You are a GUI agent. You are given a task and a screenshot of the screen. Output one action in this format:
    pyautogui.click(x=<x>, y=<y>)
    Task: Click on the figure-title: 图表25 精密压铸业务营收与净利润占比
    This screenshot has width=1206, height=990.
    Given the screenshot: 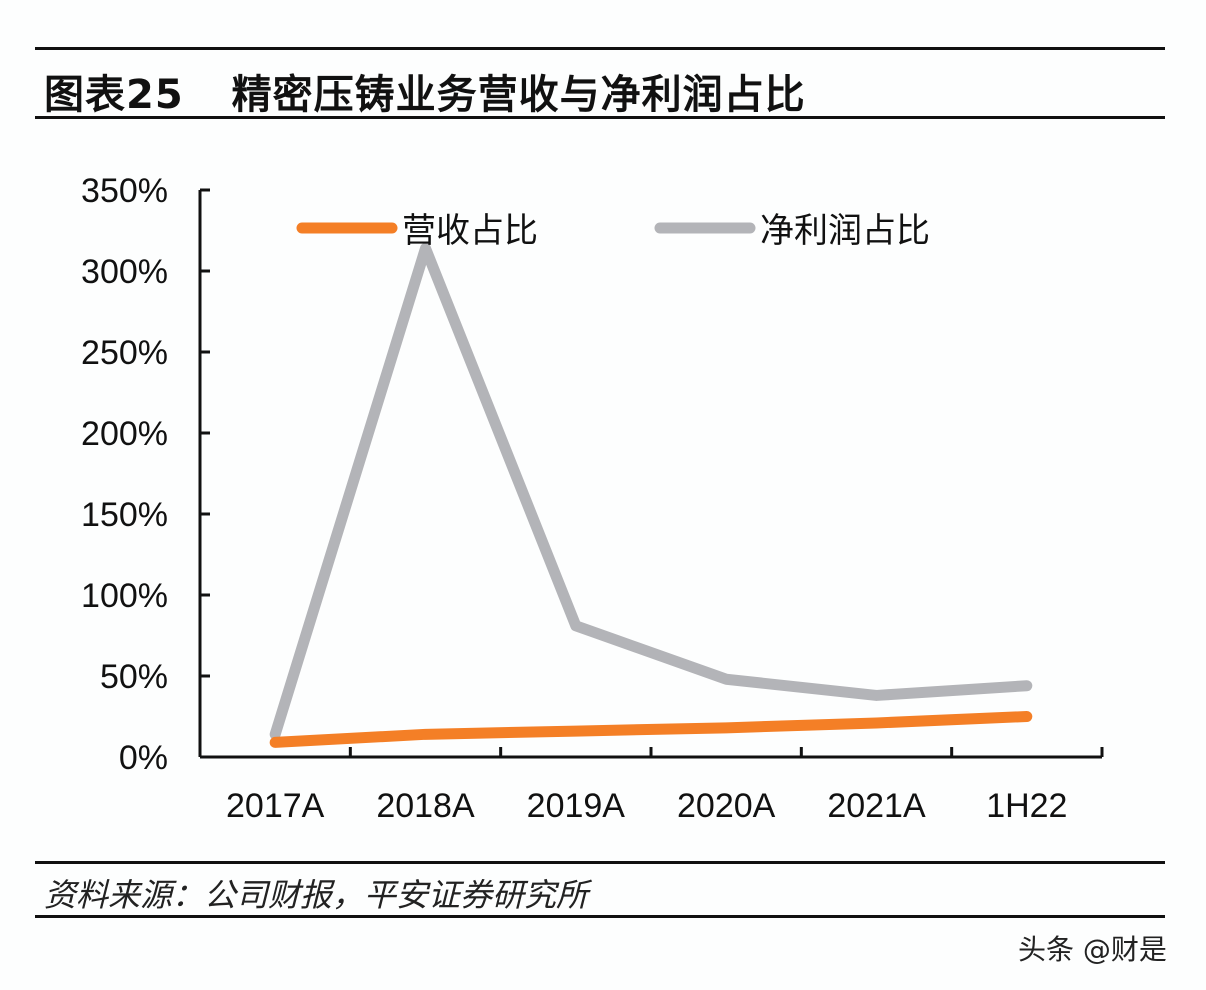 What is the action you would take?
    pyautogui.click(x=425, y=91)
    